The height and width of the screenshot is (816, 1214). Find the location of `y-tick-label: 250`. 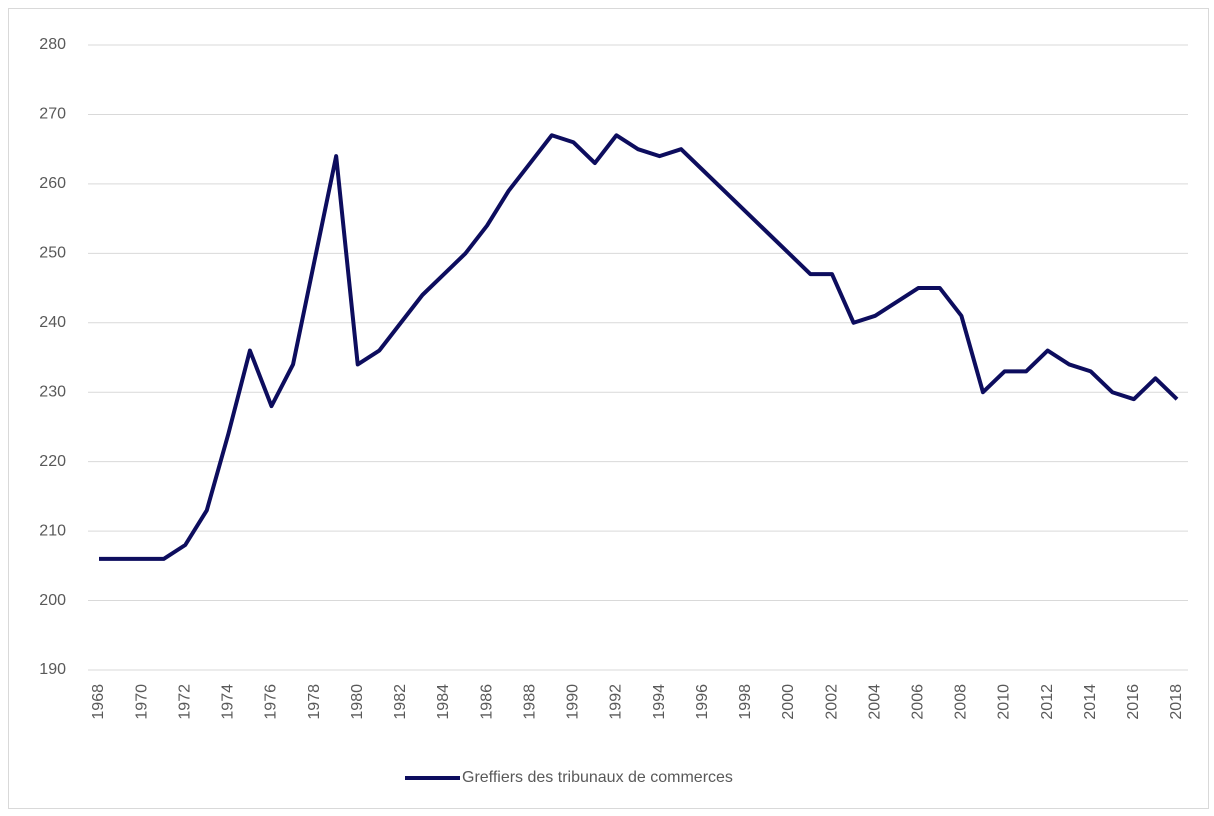

y-tick-label: 250 is located at coordinates (52, 253).